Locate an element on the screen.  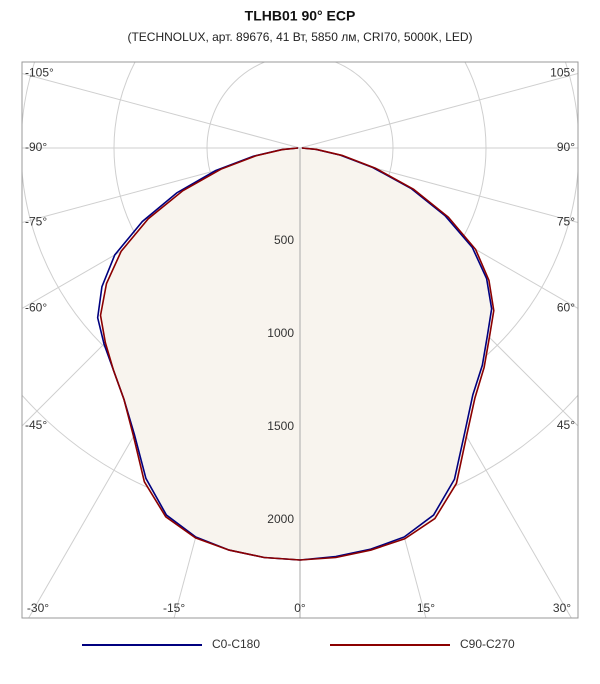
angle-label: 60° is located at coordinates (566, 308).